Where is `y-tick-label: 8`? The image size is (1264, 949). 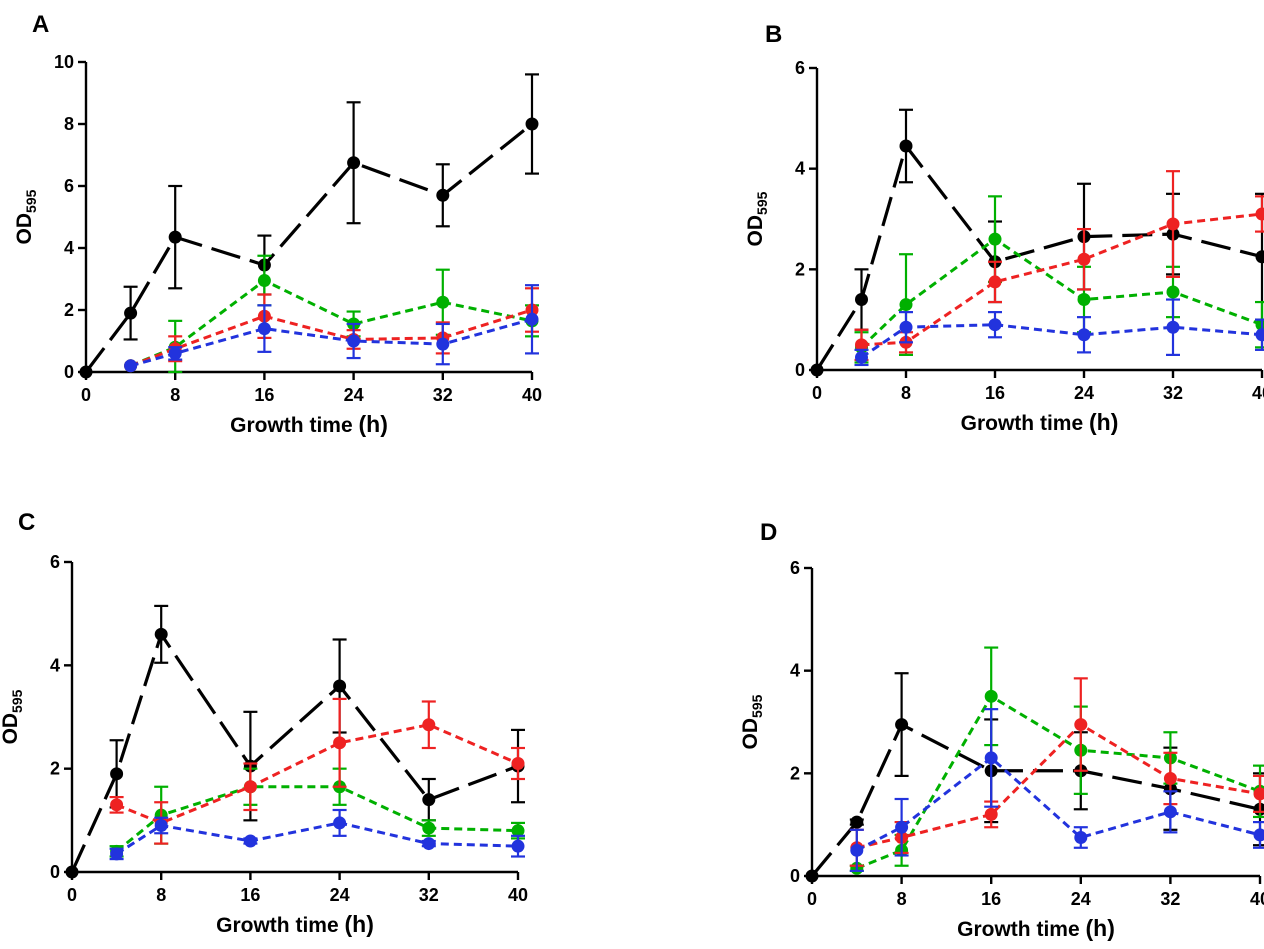
y-tick-label: 8 is located at coordinates (69, 124).